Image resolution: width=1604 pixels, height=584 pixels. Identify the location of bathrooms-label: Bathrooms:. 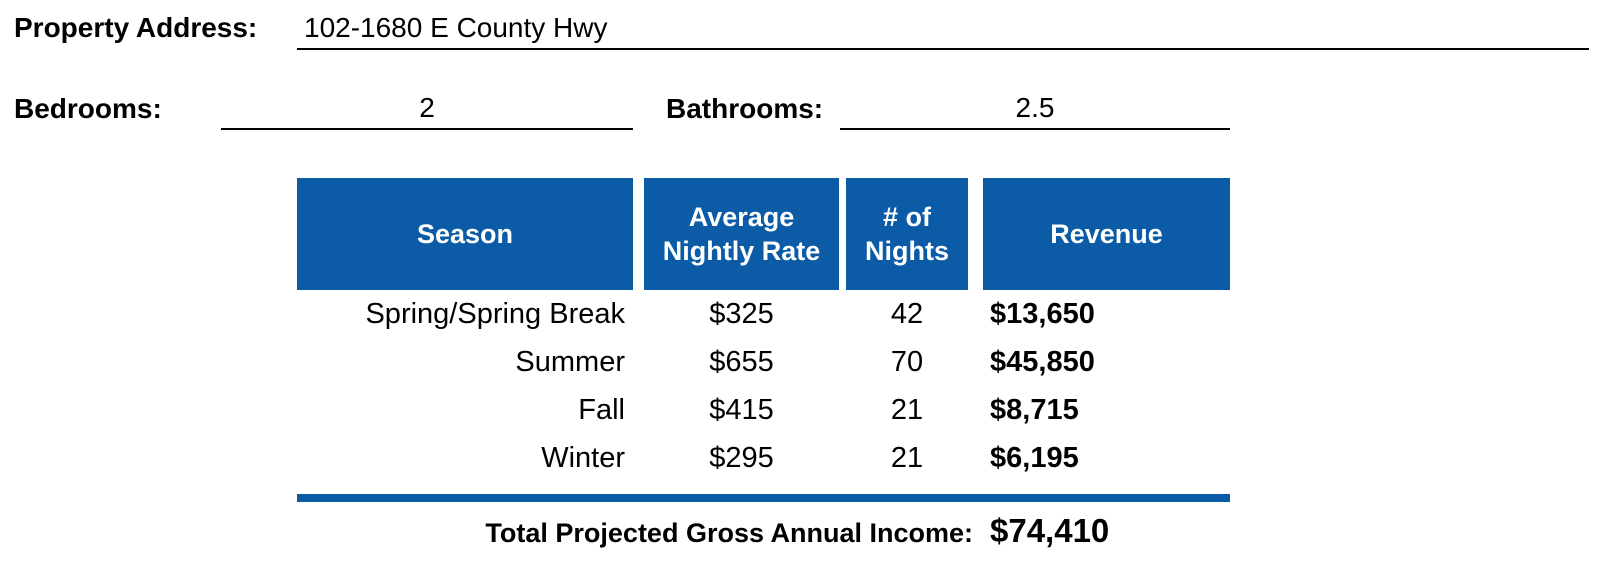
(745, 108).